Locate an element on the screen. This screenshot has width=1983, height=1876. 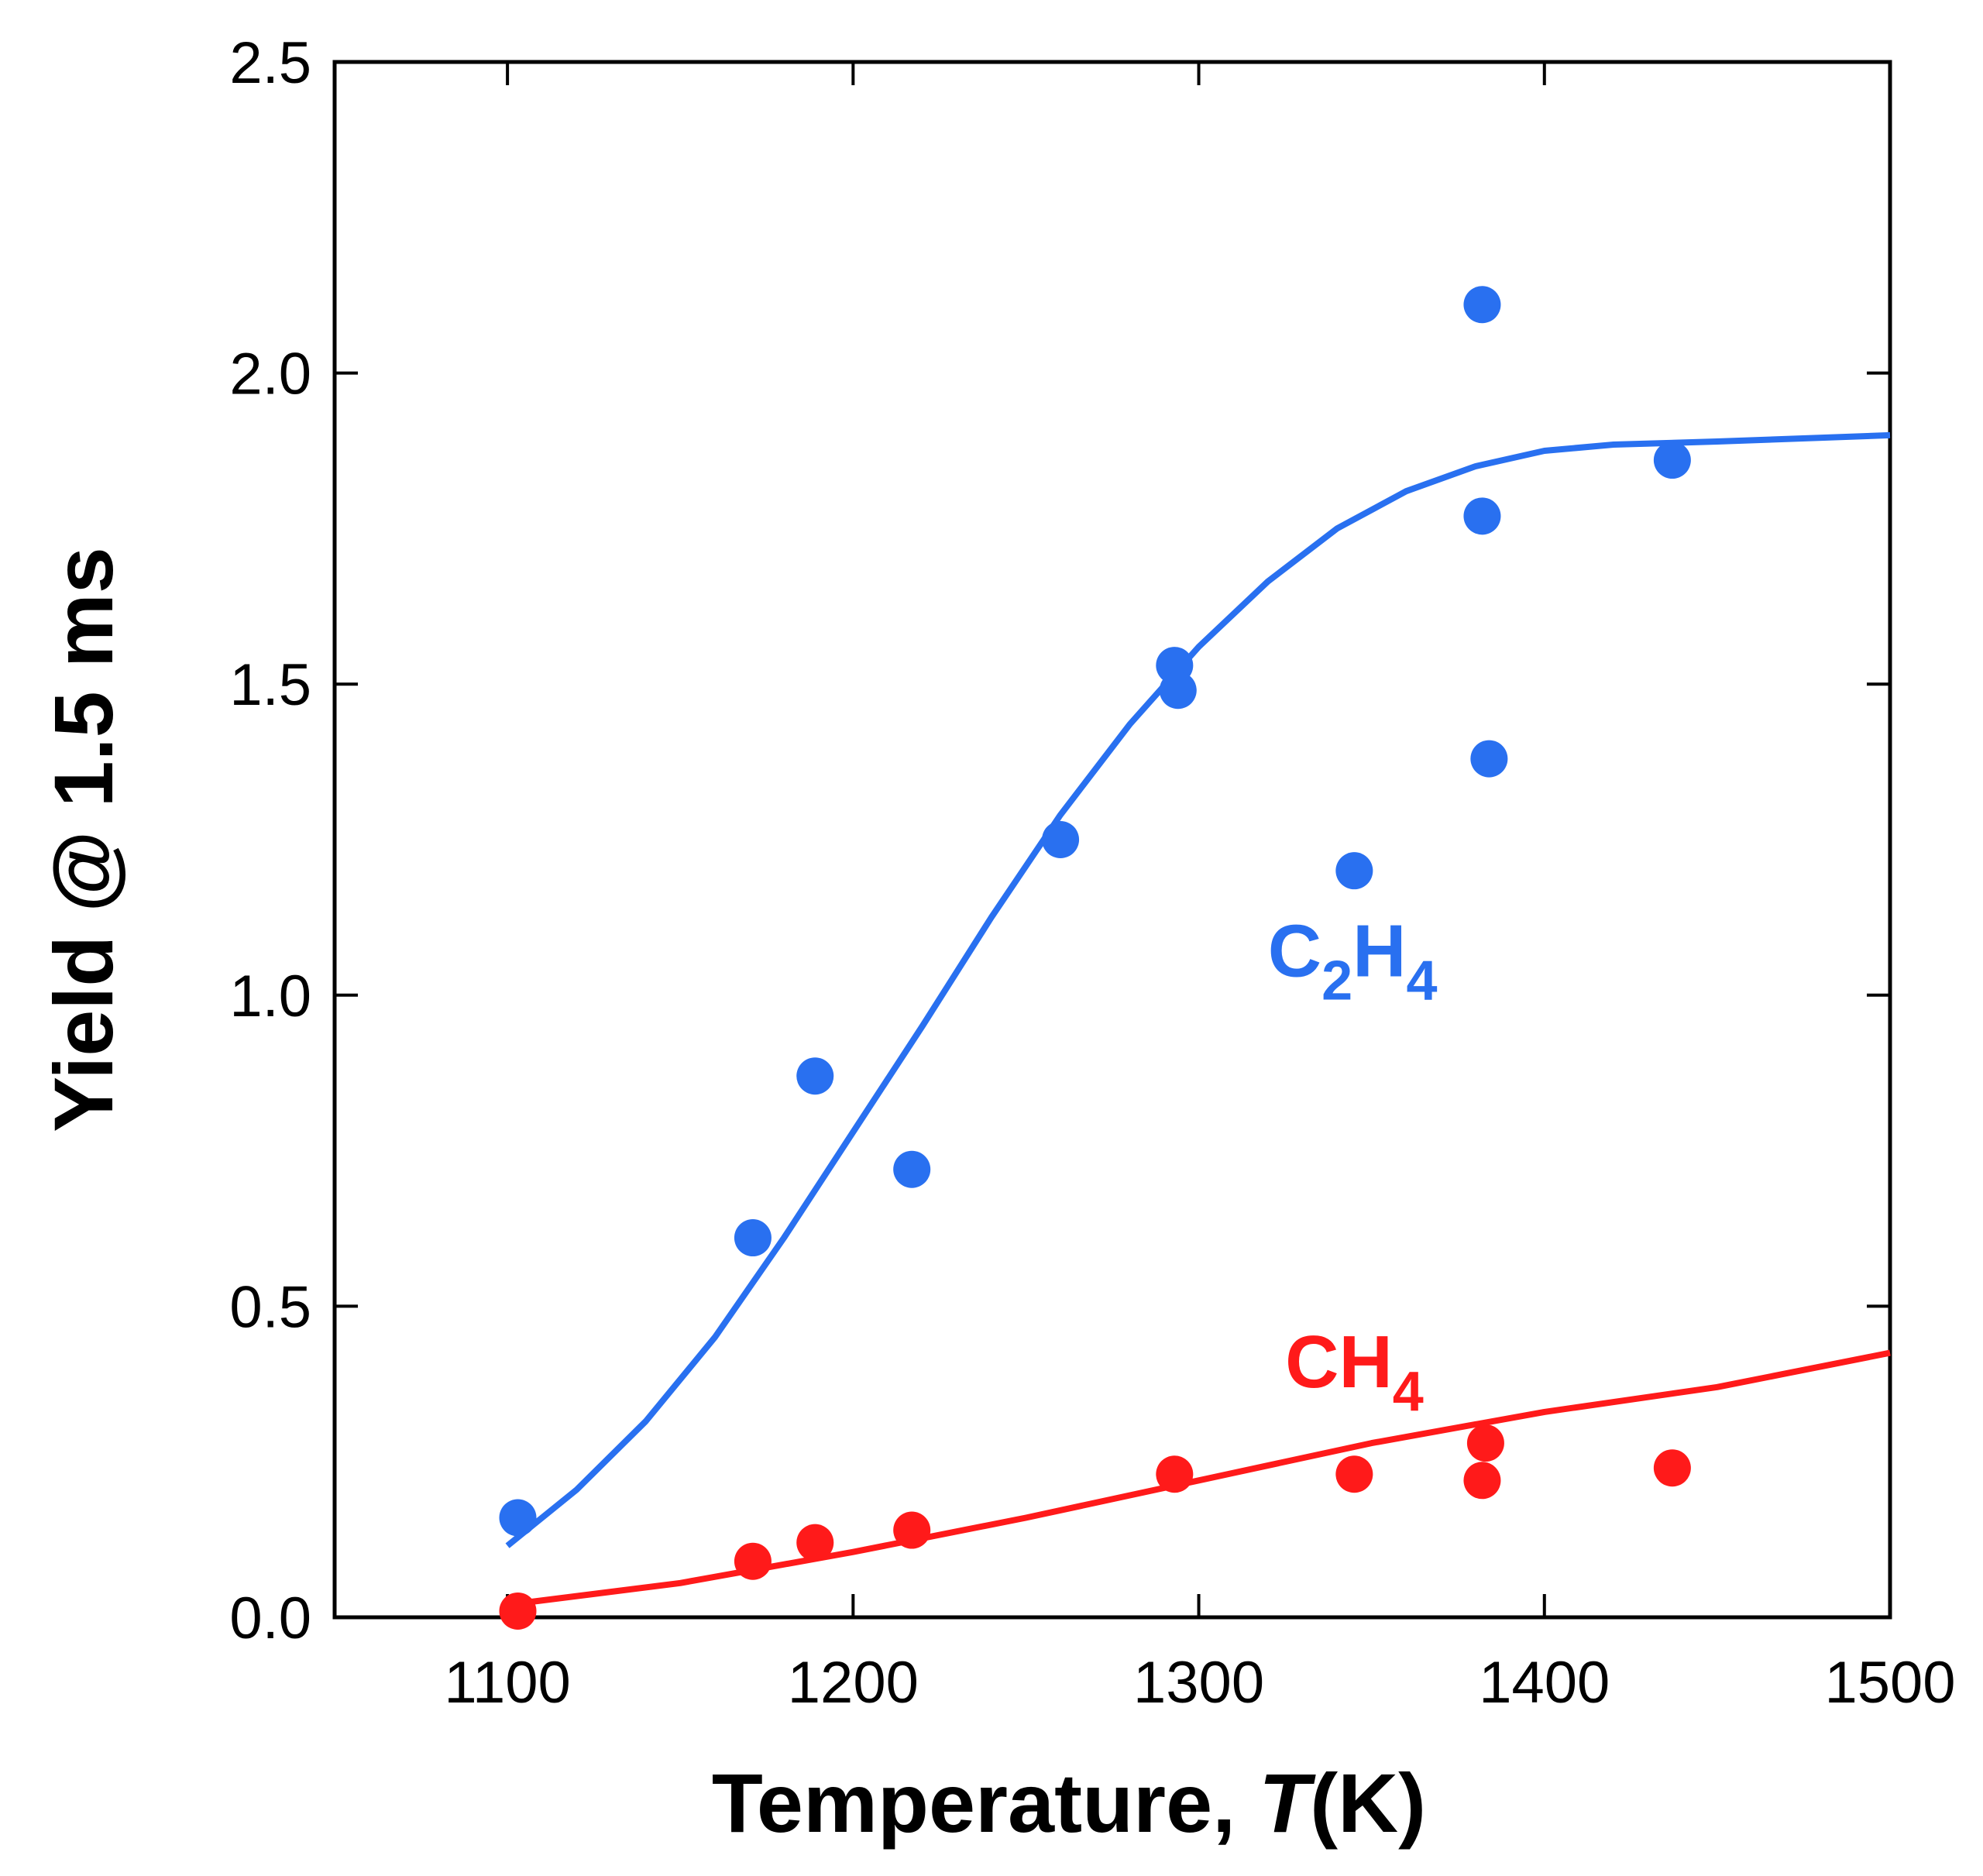
x-axis-title-unit: (K) is located at coordinates (1368, 1803).